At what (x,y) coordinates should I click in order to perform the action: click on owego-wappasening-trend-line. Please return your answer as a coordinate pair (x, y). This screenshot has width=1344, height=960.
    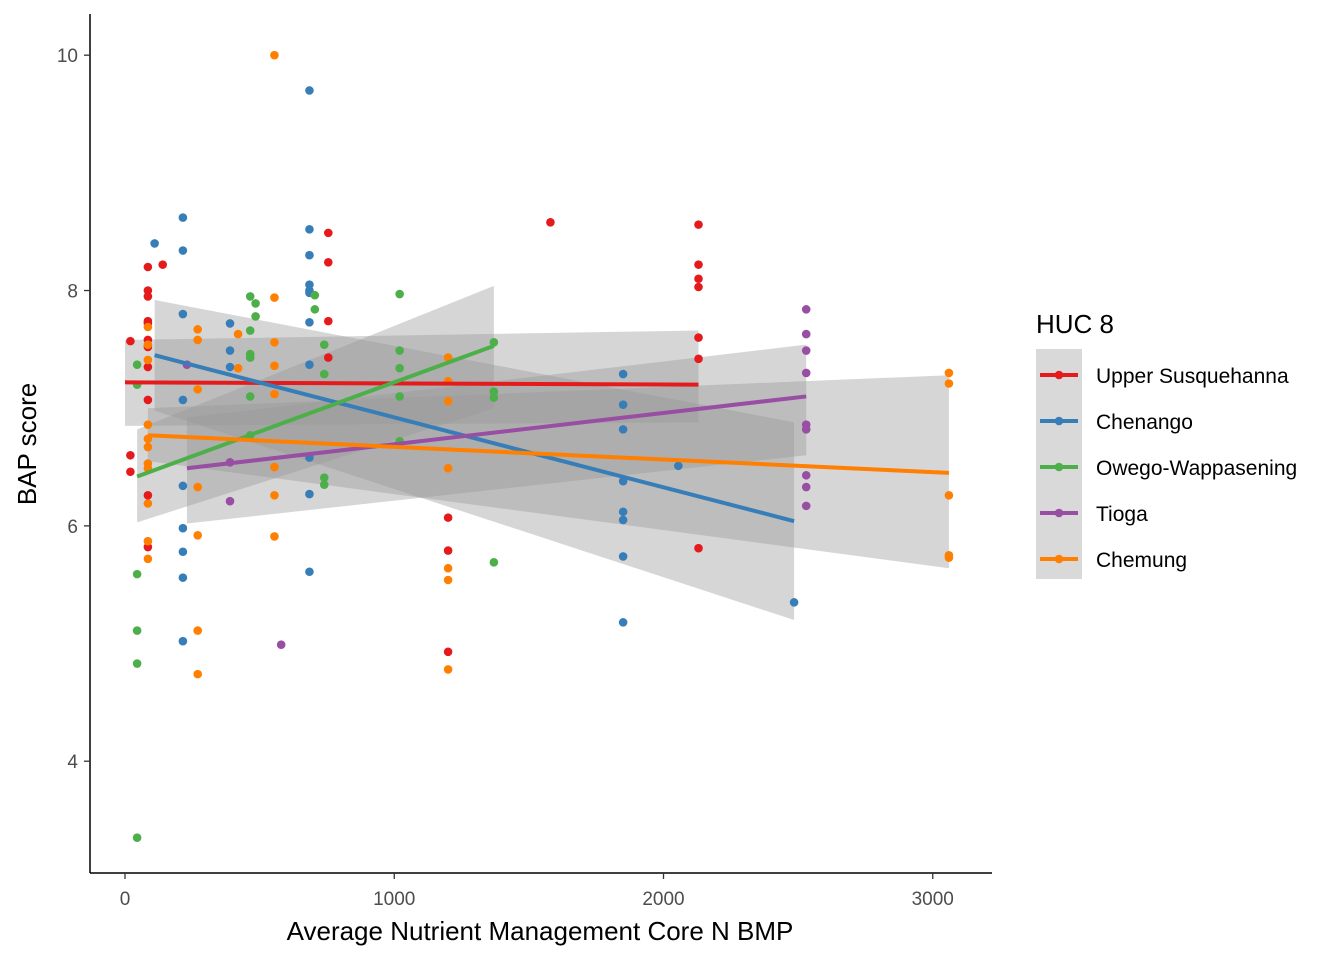
    Looking at the image, I should click on (315, 411).